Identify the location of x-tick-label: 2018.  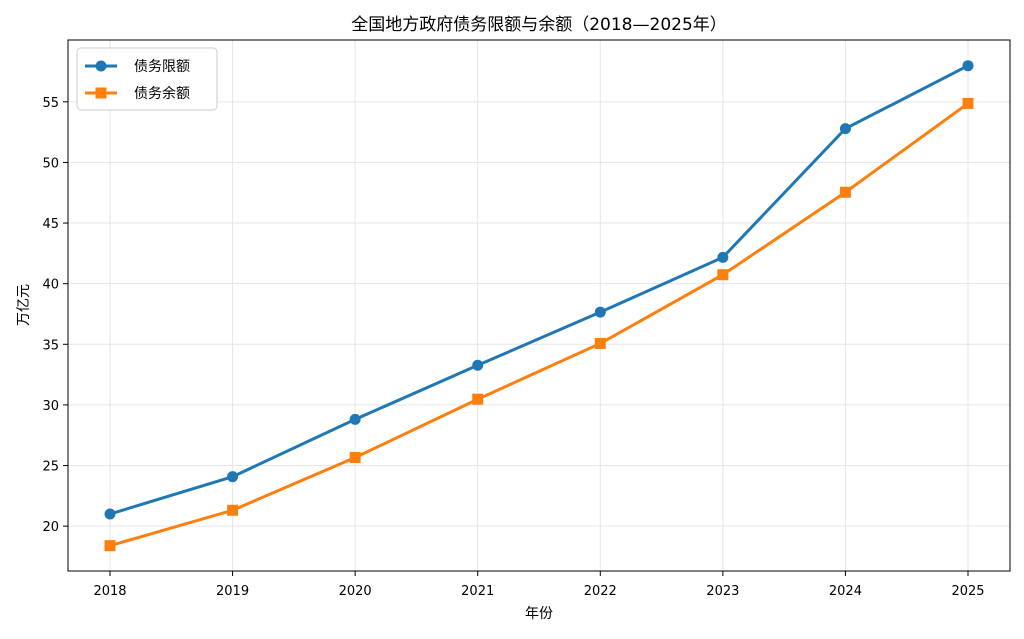
(109, 591).